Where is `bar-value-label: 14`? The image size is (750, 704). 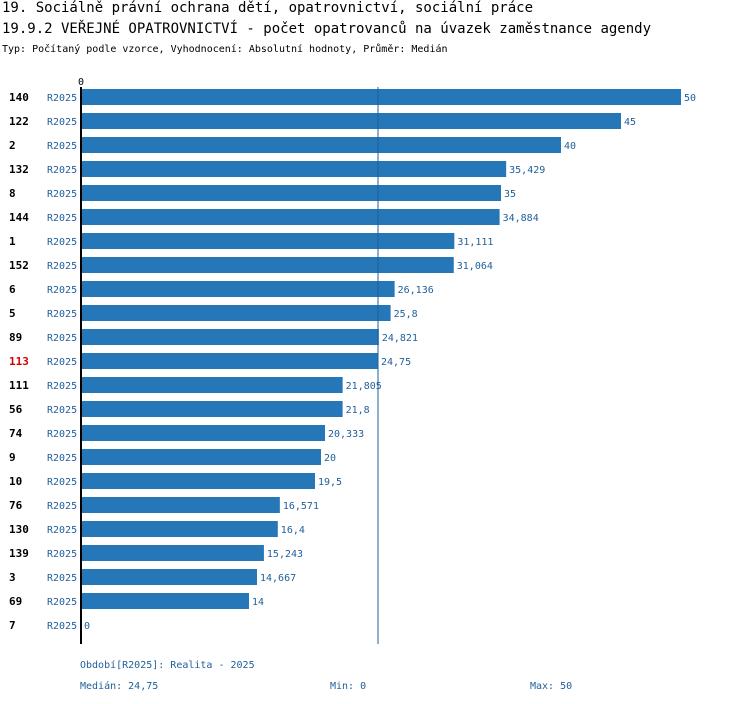 bar-value-label: 14 is located at coordinates (258, 602).